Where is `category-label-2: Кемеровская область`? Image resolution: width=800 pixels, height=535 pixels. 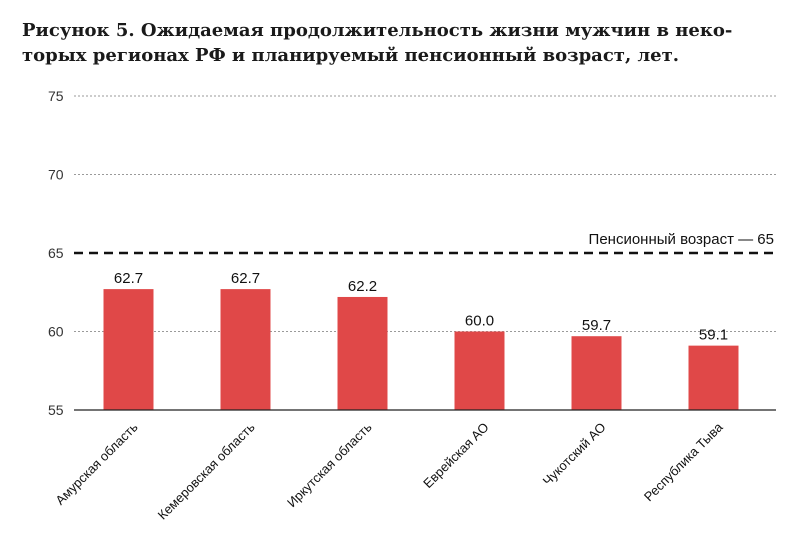
category-label-2: Кемеровская область is located at coordinates (206, 470).